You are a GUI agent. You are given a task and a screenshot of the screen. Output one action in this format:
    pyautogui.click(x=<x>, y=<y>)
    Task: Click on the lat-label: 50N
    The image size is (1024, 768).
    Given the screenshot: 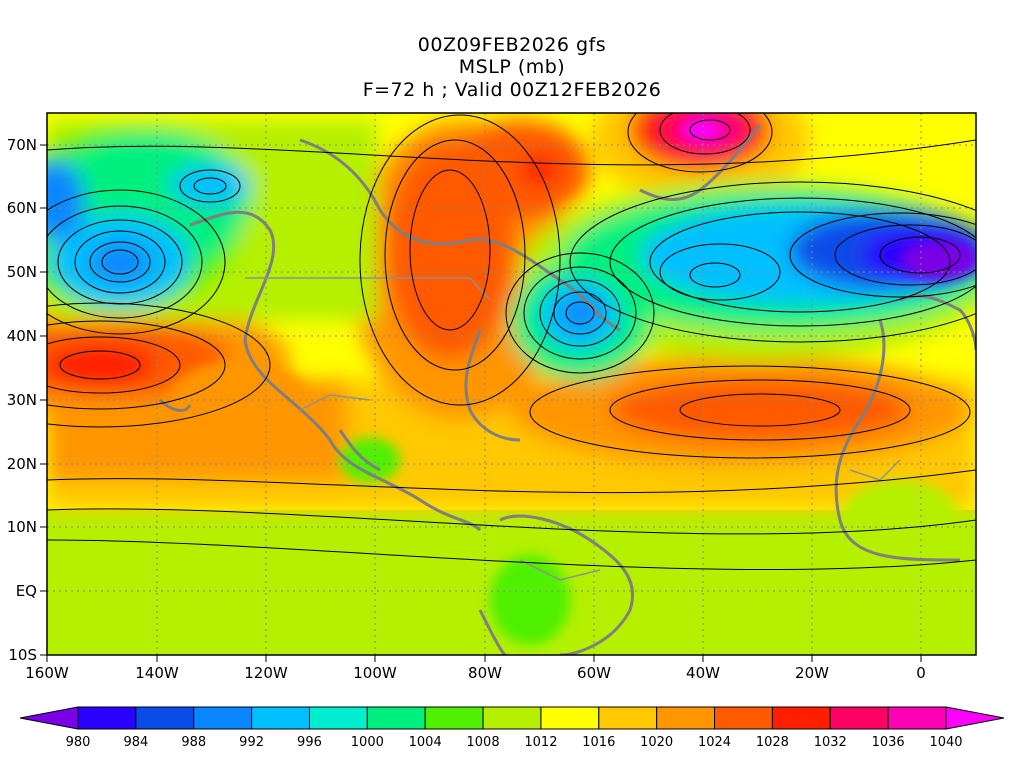 What is the action you would take?
    pyautogui.click(x=22, y=272)
    